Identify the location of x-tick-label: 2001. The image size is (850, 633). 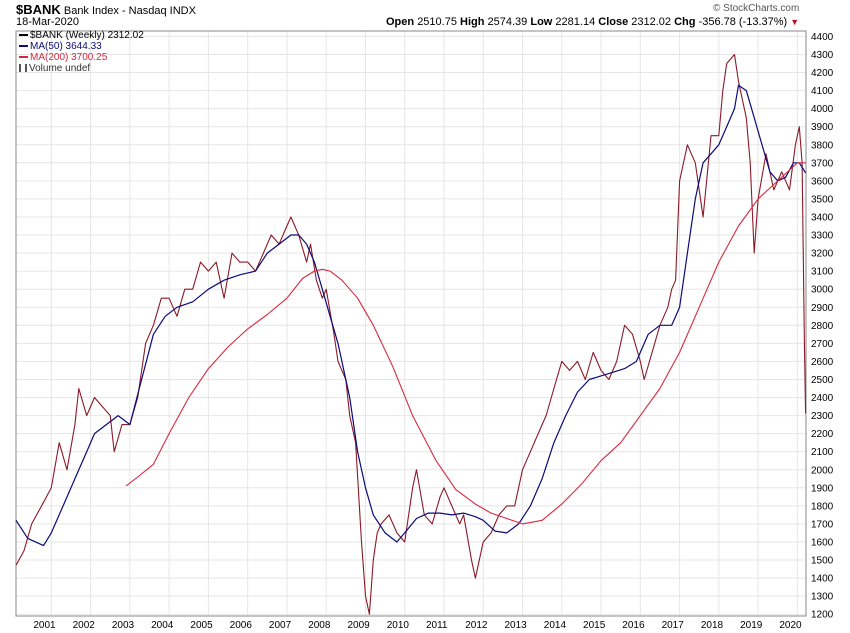
(44, 625).